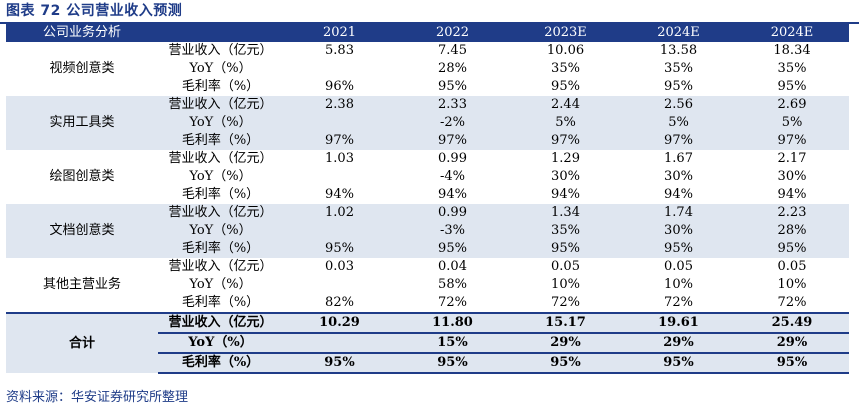  I want to click on table-cell: 5%, so click(792, 123).